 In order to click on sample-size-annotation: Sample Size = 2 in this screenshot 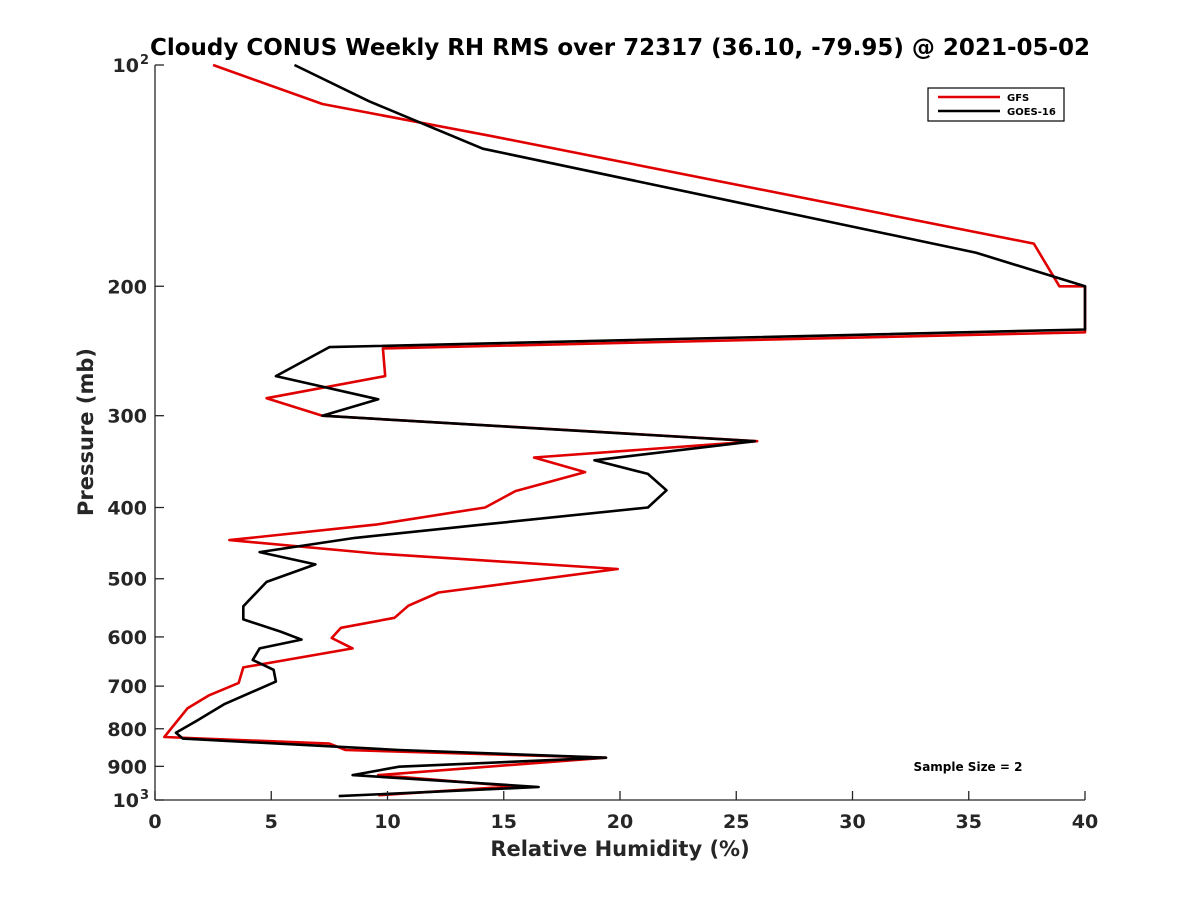, I will do `click(968, 767)`.